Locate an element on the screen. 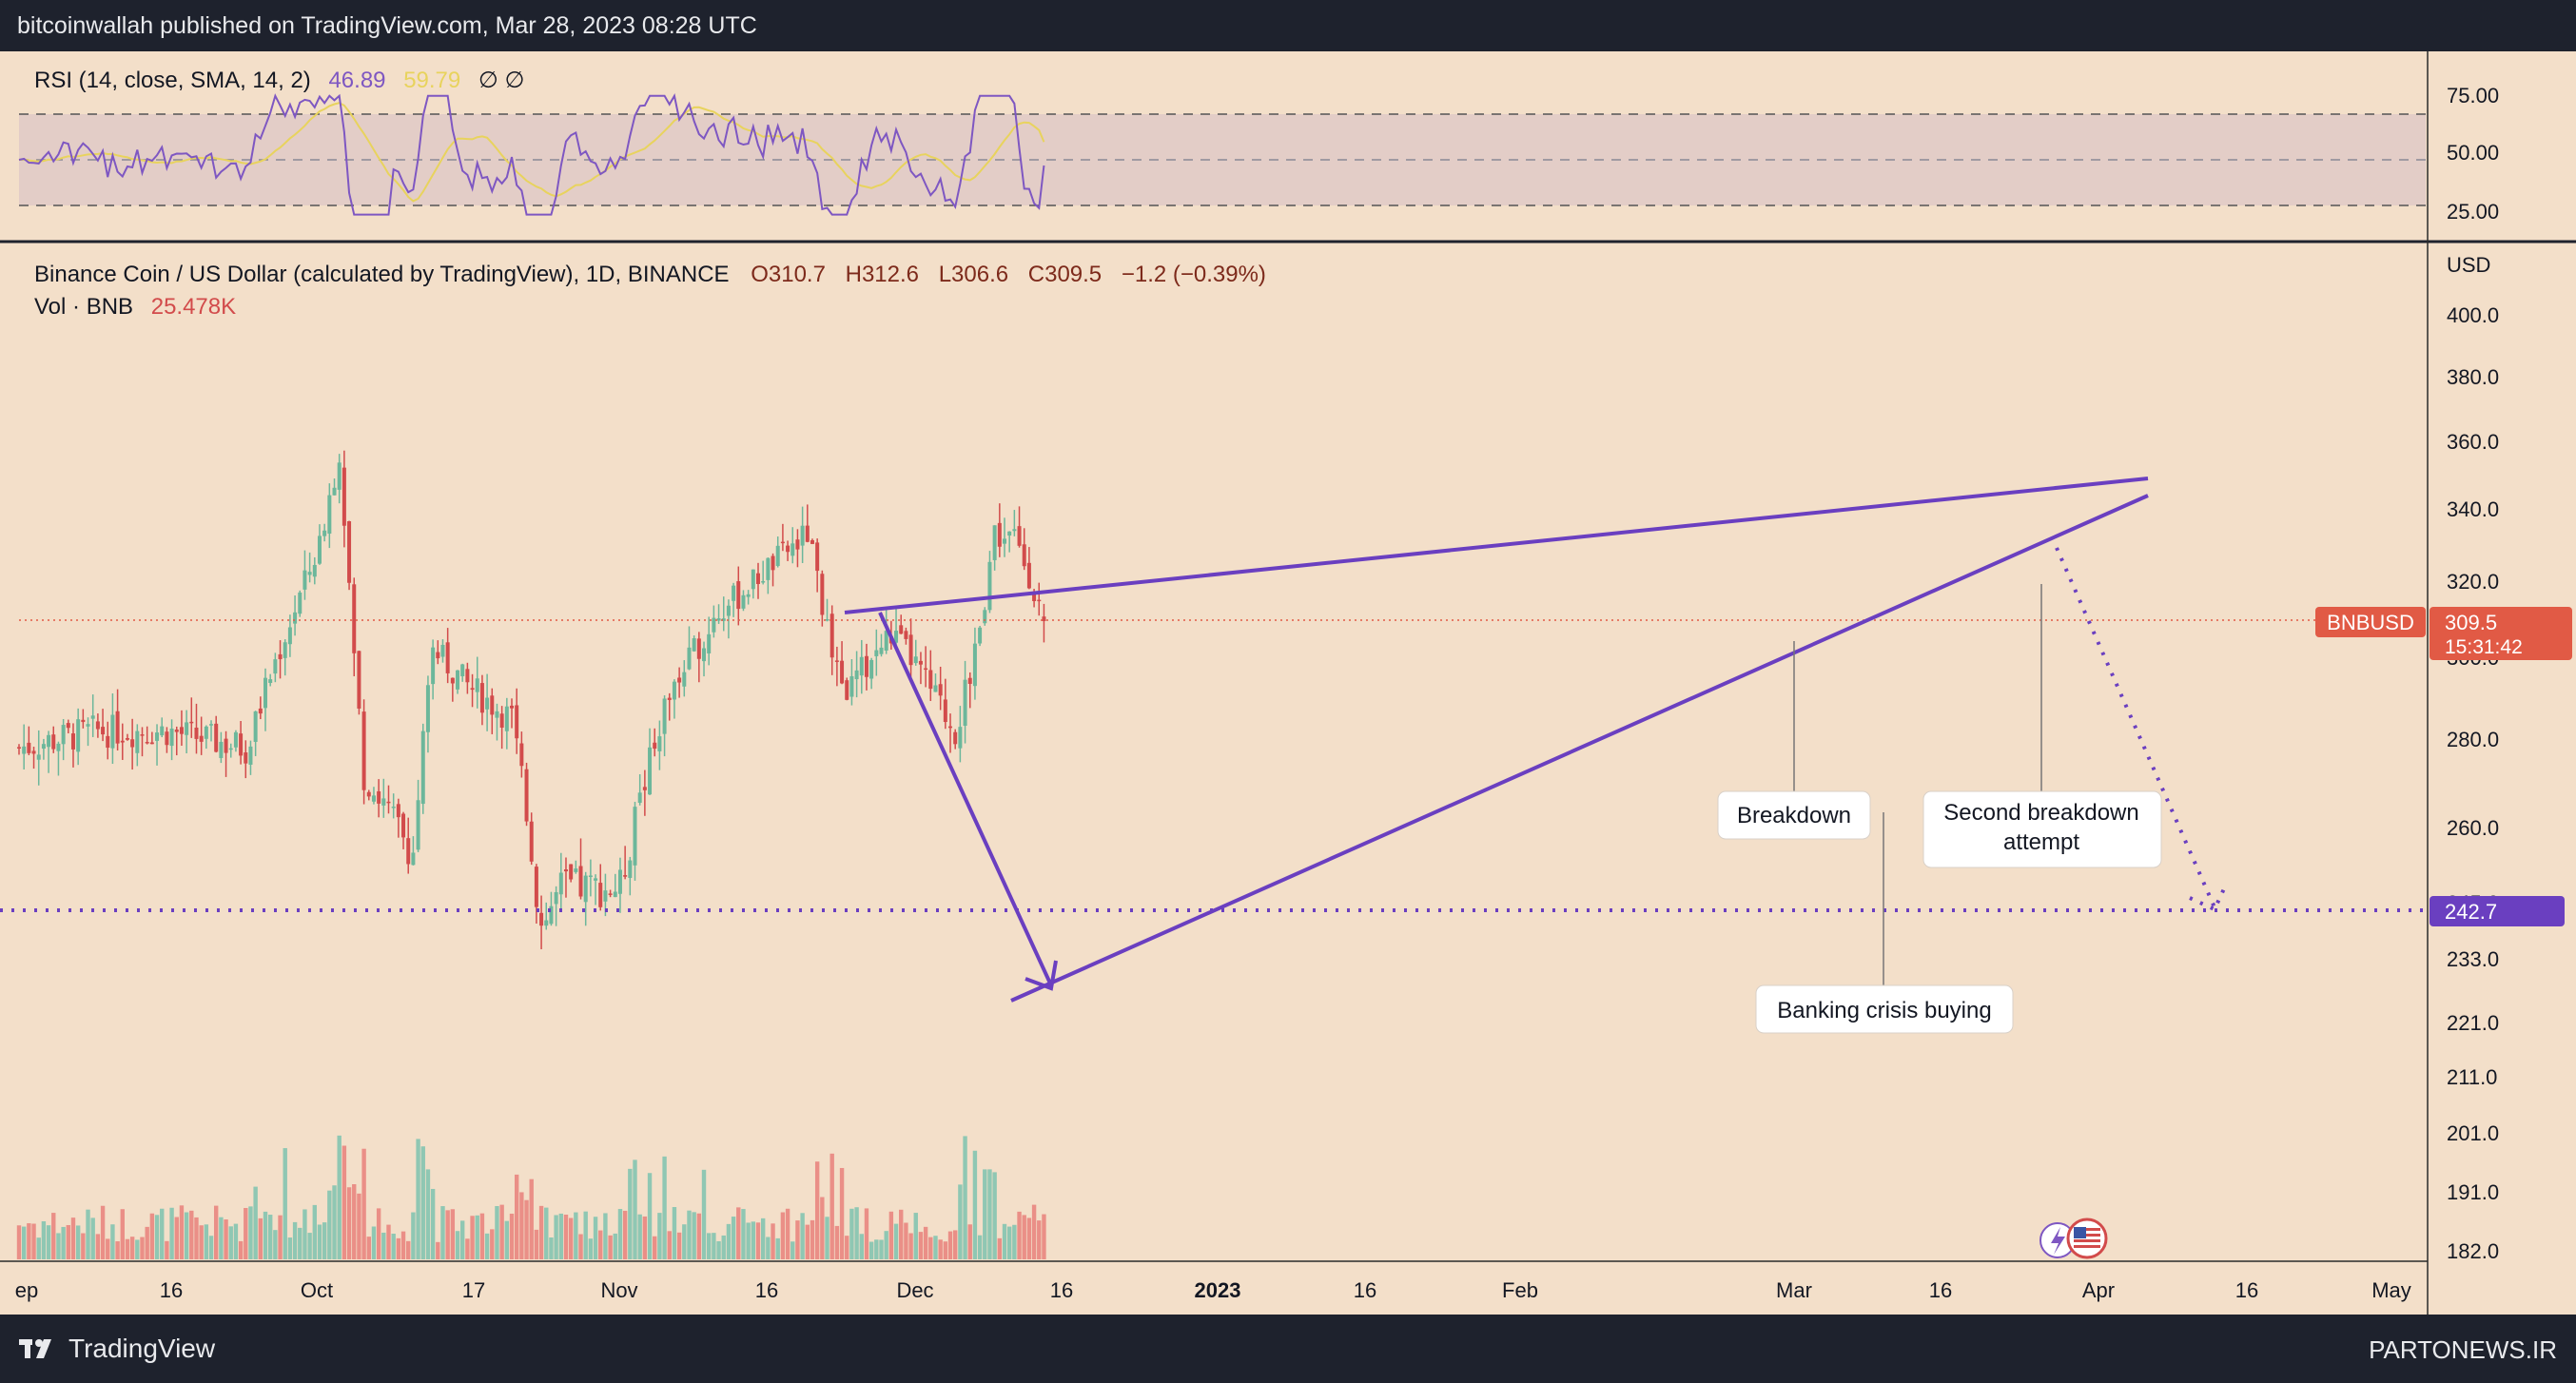 The height and width of the screenshot is (1383, 2576). legend-change: −1.2 (−0.39%) is located at coordinates (1194, 274).